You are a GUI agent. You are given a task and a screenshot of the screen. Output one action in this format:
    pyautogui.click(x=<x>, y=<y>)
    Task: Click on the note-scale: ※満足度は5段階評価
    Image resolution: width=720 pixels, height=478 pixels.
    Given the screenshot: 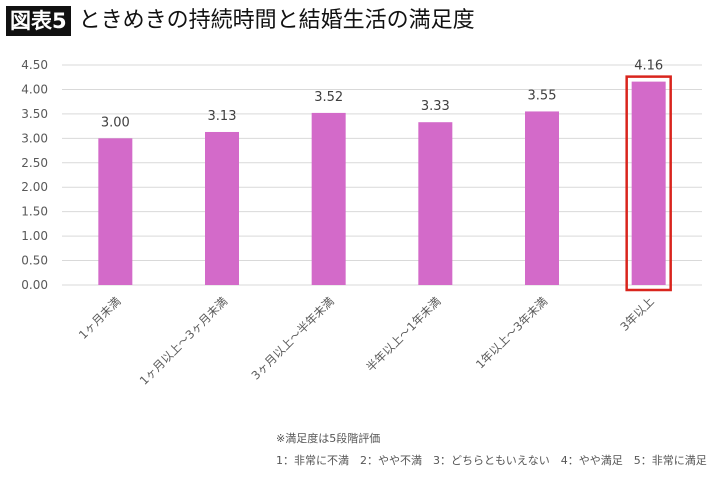 What is the action you would take?
    pyautogui.click(x=328, y=438)
    